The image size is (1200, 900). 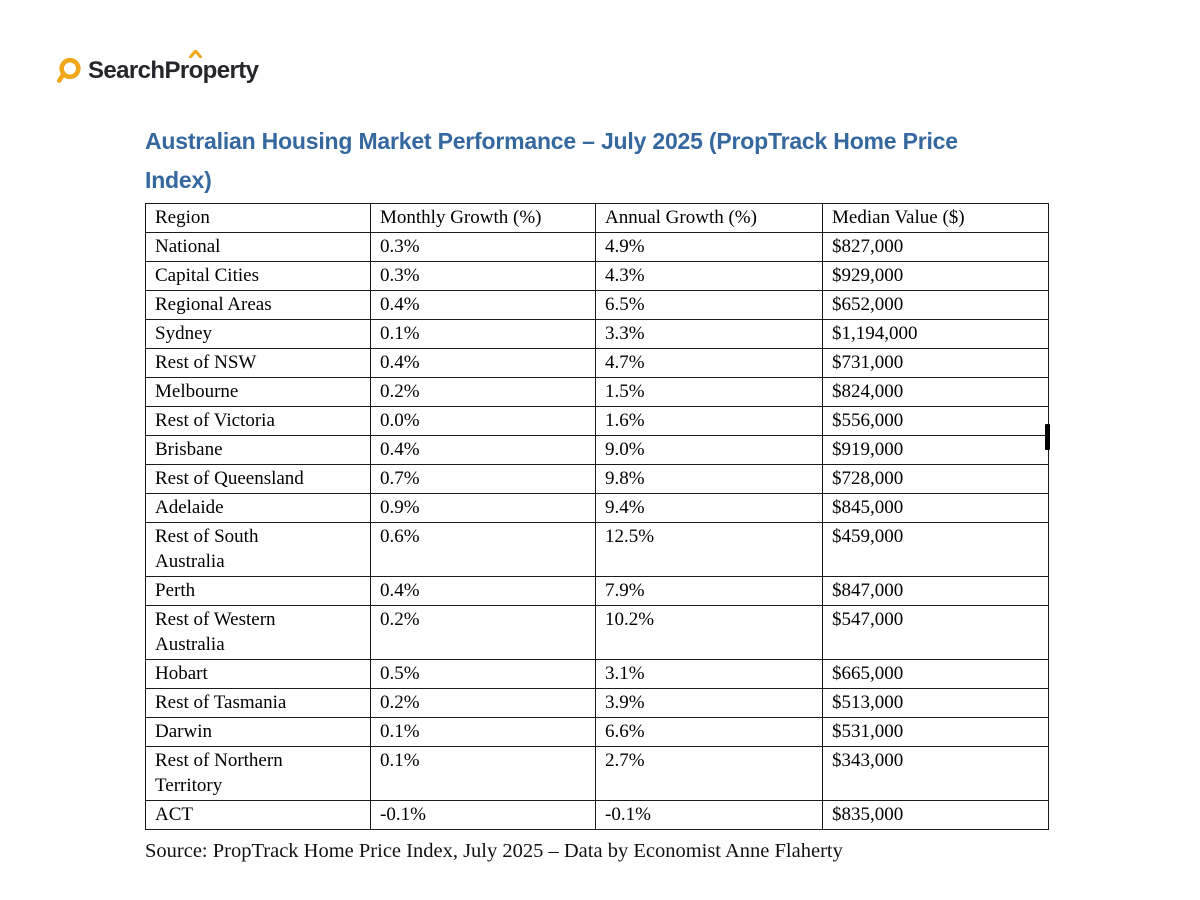 I want to click on table-cell: $665,000, so click(x=935, y=674).